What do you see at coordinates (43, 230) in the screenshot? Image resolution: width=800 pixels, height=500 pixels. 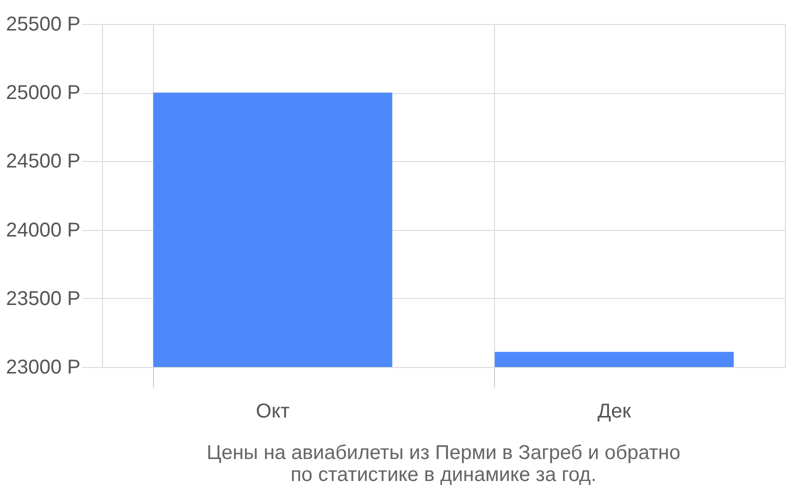 I see `y-tick-label: 24000 Р` at bounding box center [43, 230].